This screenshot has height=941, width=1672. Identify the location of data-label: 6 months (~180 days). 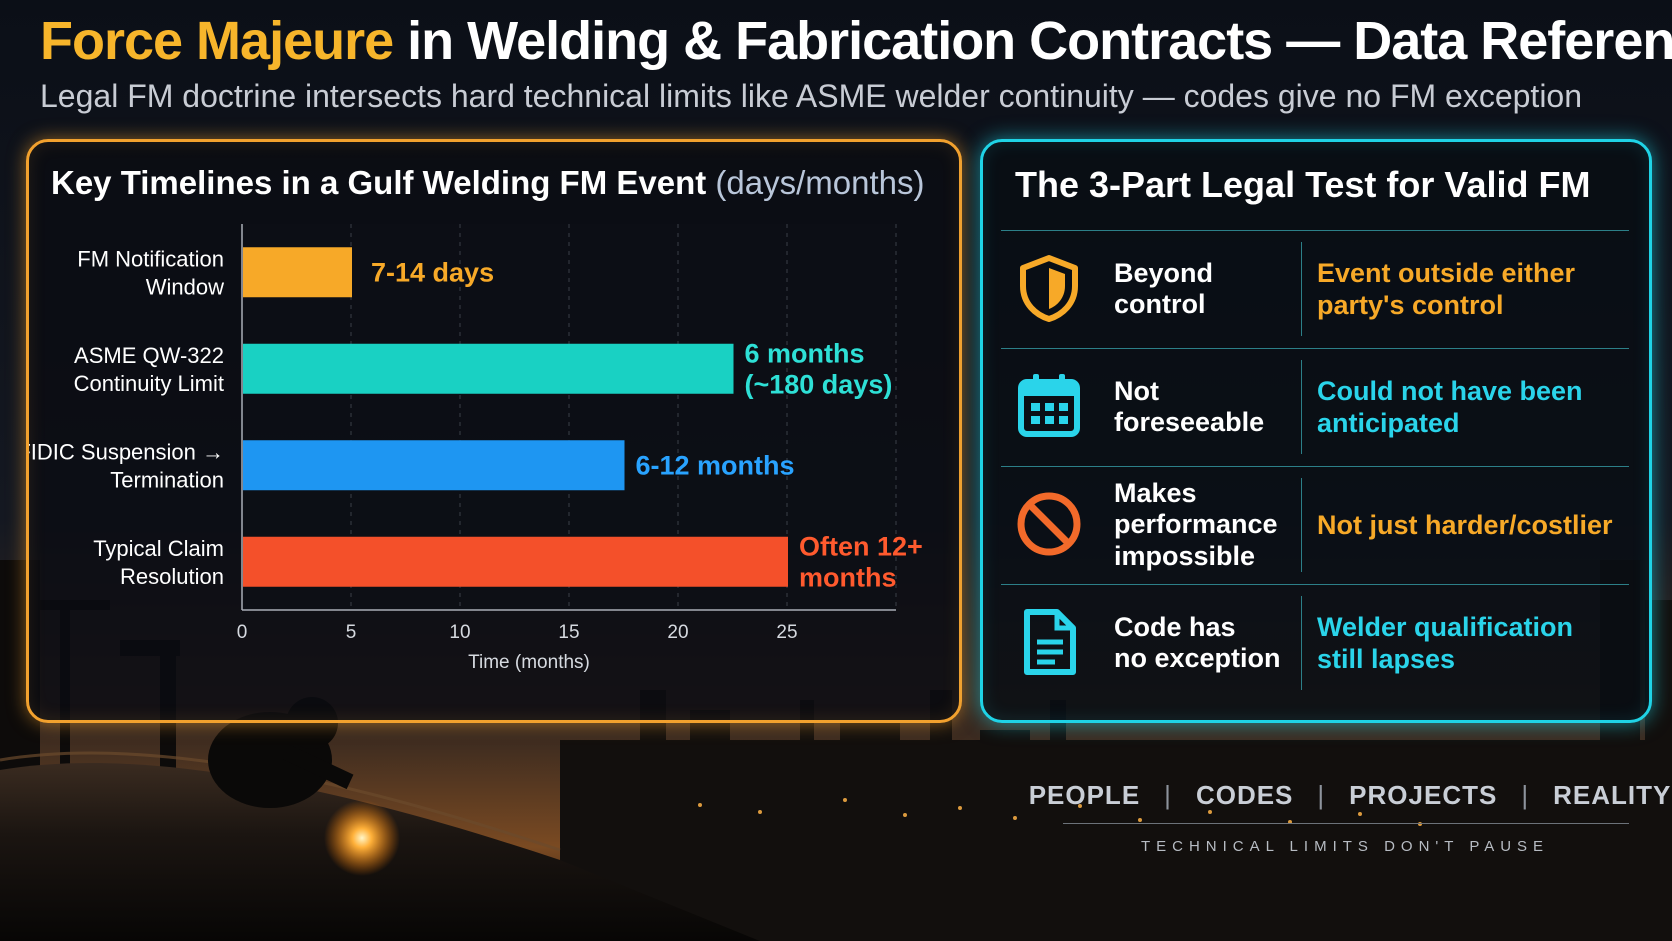
(819, 368).